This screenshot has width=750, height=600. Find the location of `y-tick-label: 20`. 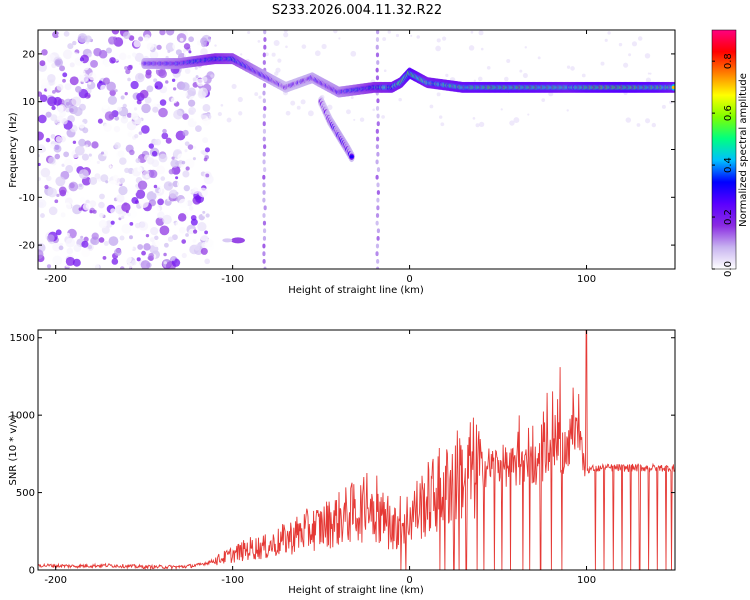

y-tick-label: 20 is located at coordinates (28, 54).